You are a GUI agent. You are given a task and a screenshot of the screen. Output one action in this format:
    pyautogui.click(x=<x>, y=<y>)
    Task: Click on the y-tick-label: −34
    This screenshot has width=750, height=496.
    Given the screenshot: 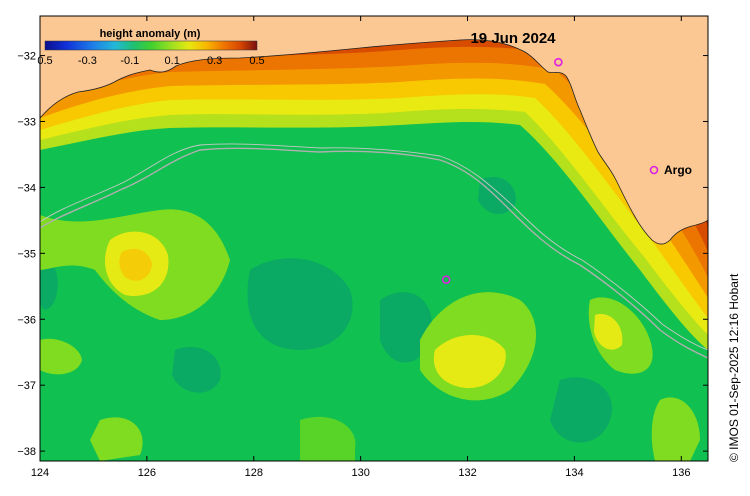 What is the action you would take?
    pyautogui.click(x=26, y=188)
    